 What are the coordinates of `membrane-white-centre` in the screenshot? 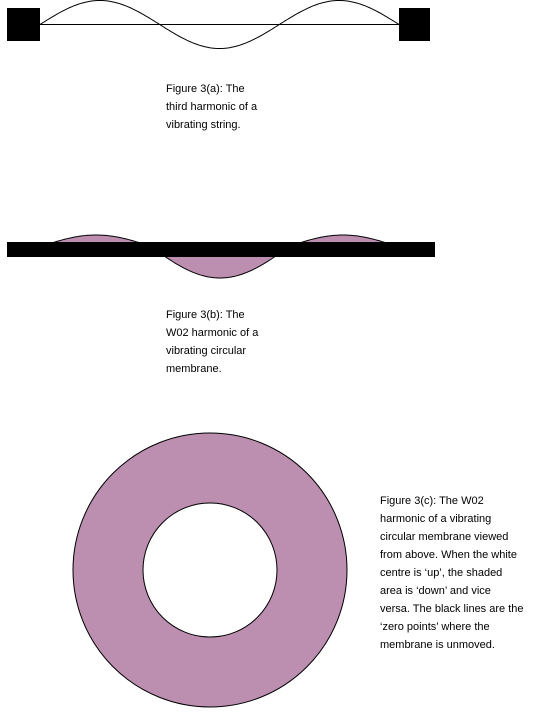 It's located at (210, 570).